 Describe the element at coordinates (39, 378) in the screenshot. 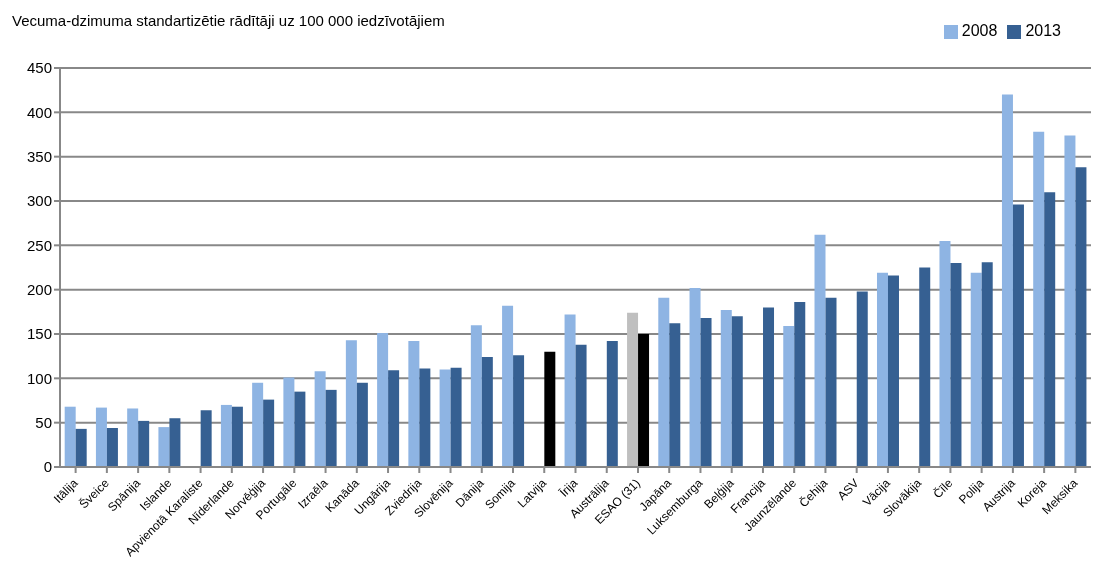

I see `y-tick-label: 100` at that location.